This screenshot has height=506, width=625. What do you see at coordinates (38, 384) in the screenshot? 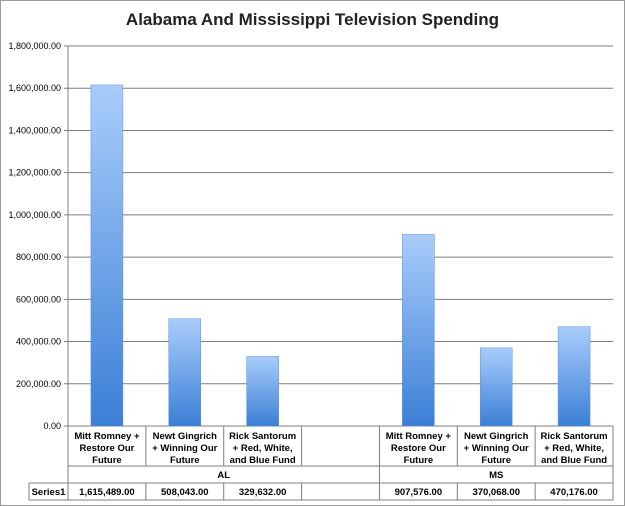
I see `y-tick-label: 200,000.00` at bounding box center [38, 384].